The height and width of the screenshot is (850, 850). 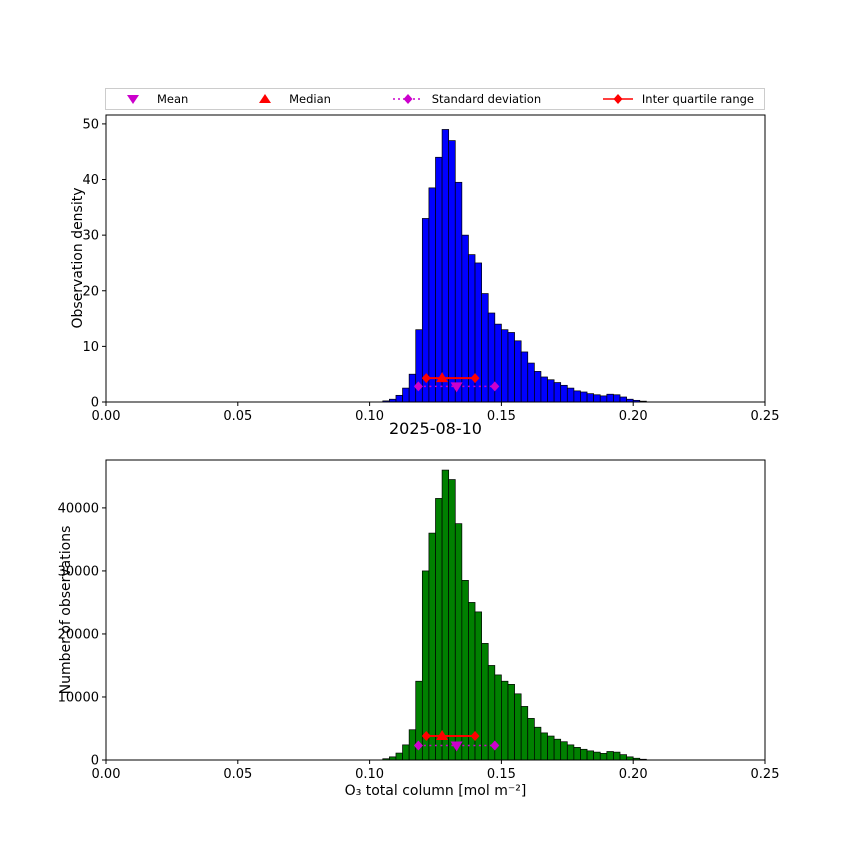 What do you see at coordinates (90, 124) in the screenshot?
I see `y-tick-label: 50` at bounding box center [90, 124].